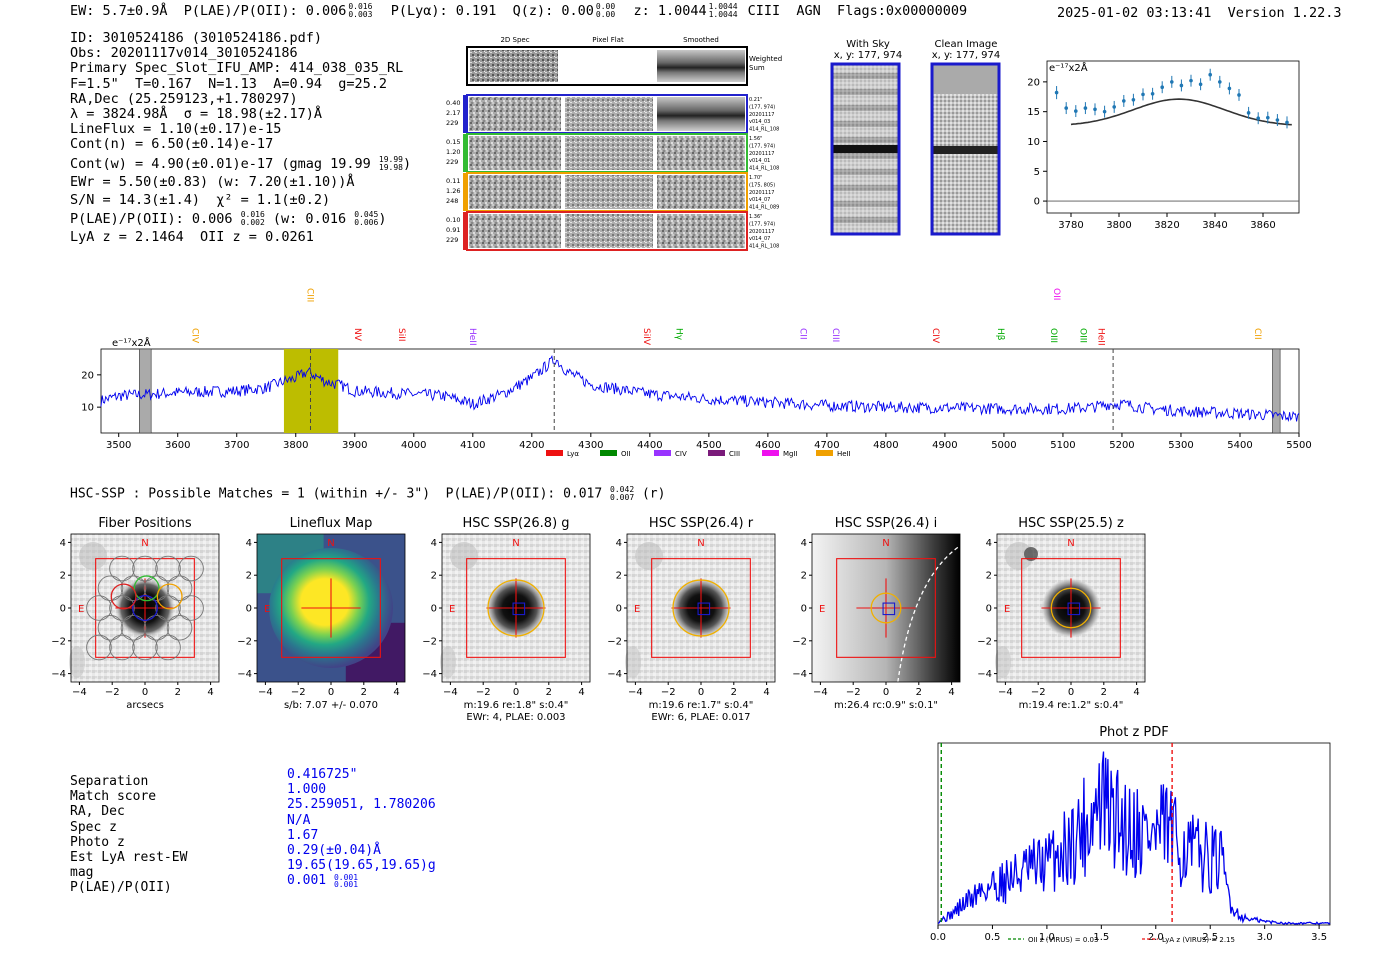 The width and height of the screenshot is (1400, 953). I want to click on panel-ytick-label: 4, so click(434, 543).